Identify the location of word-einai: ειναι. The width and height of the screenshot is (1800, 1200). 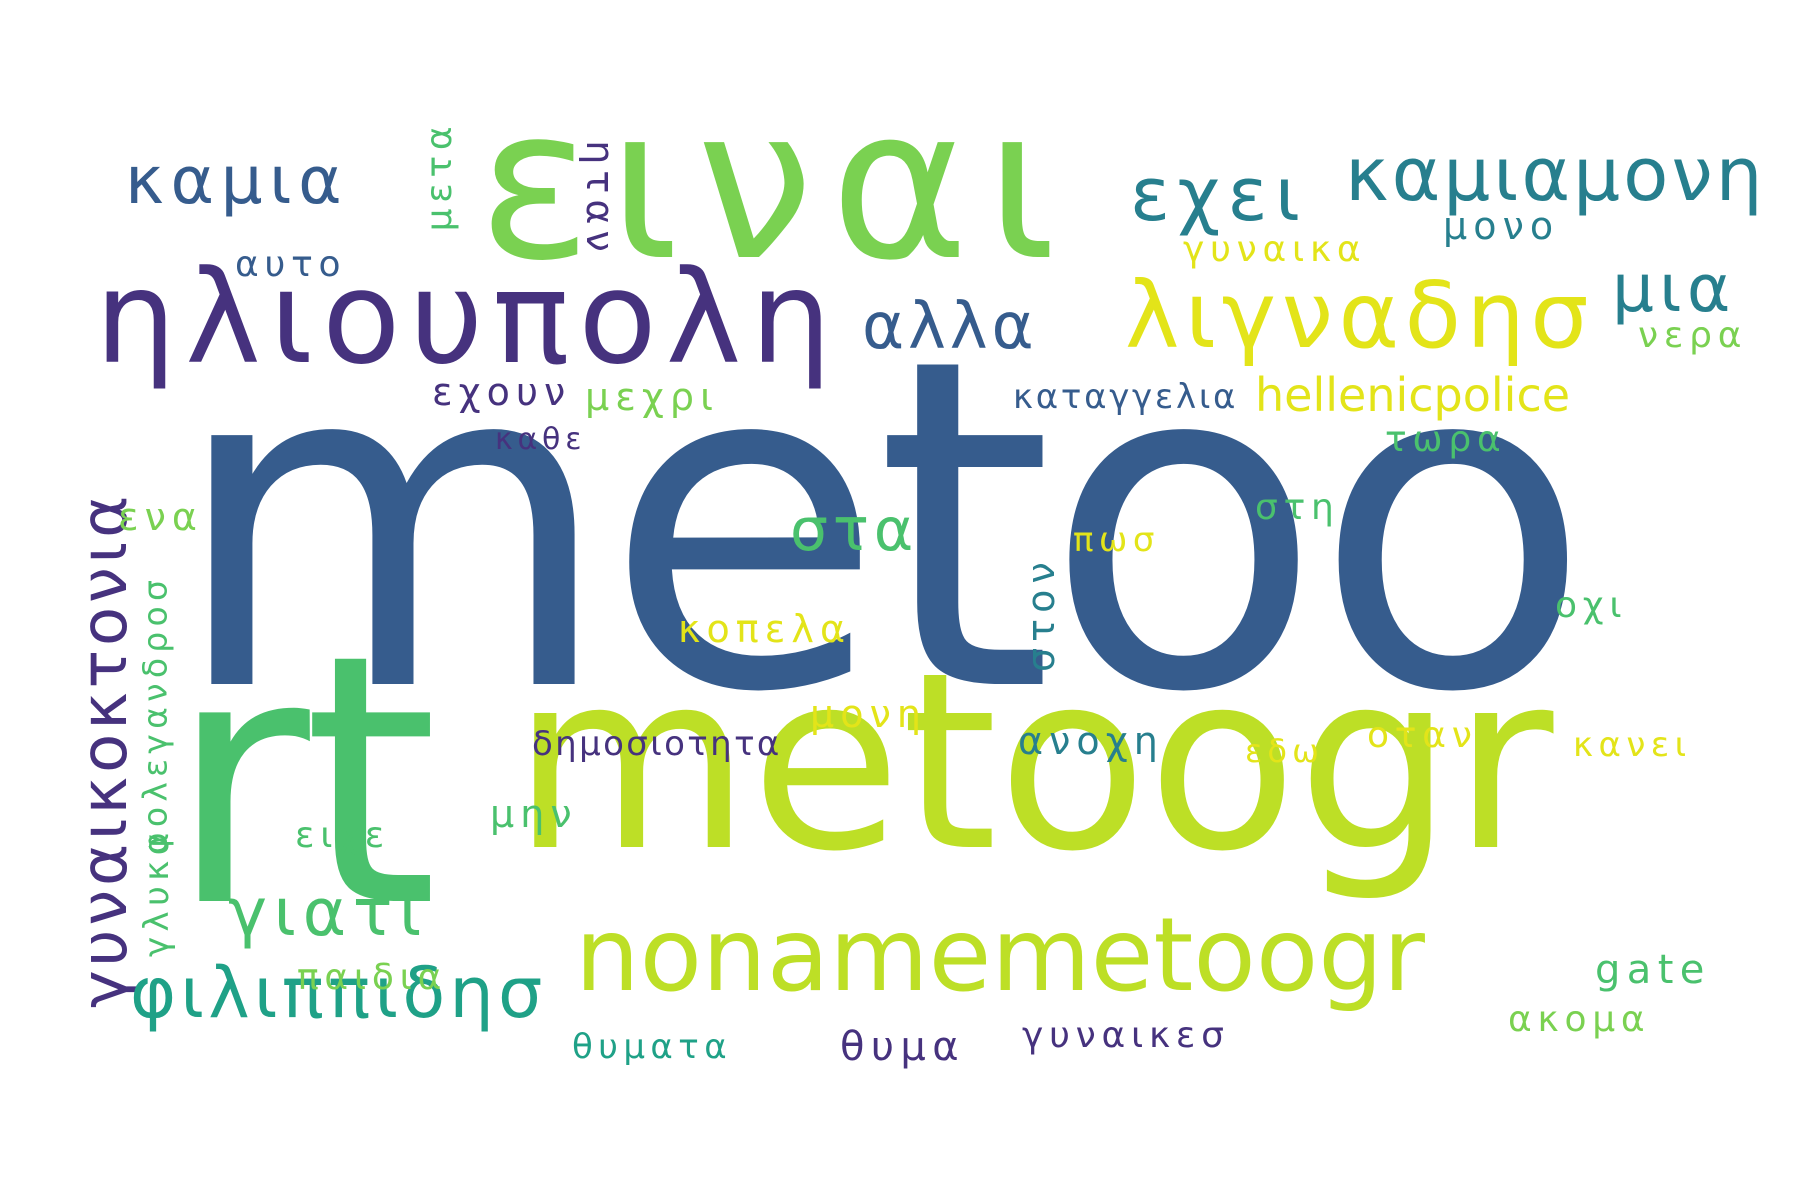
(776, 184).